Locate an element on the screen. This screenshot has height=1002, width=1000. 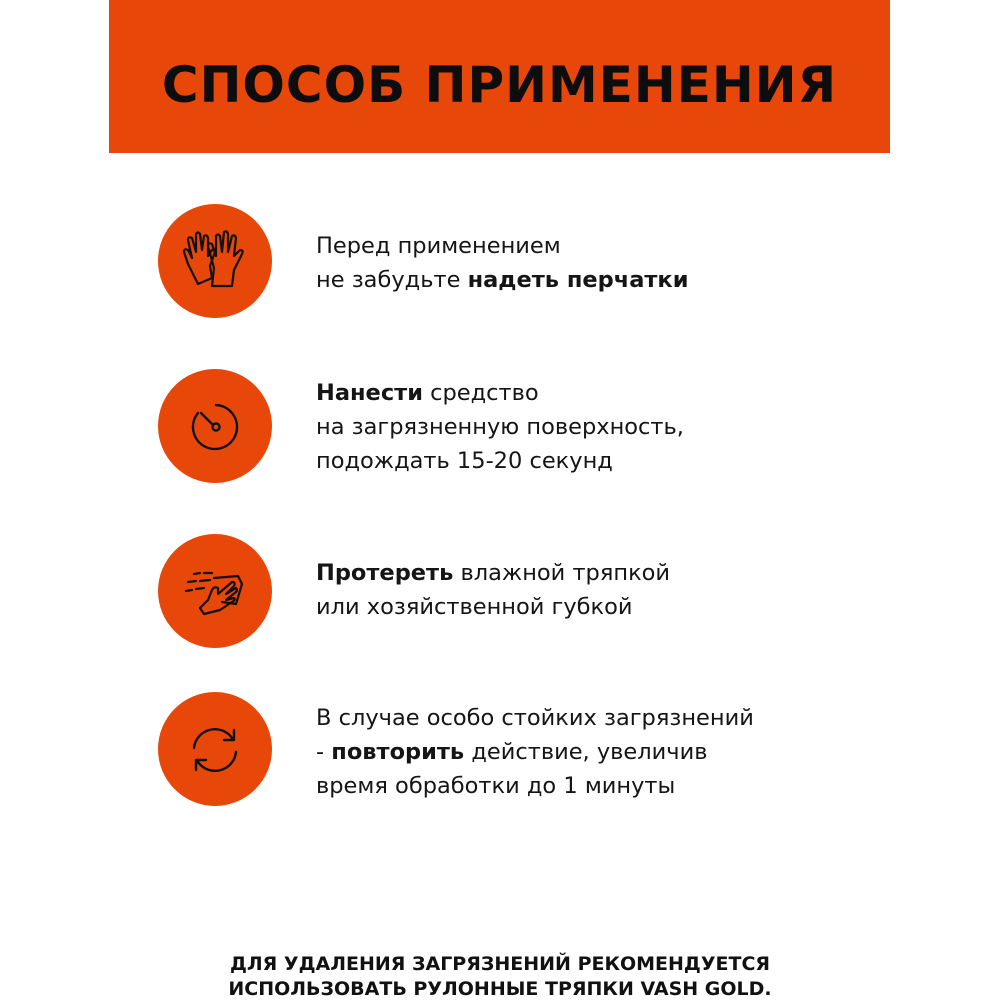
text-line: подождать 15-20 секунд is located at coordinates (500, 461).